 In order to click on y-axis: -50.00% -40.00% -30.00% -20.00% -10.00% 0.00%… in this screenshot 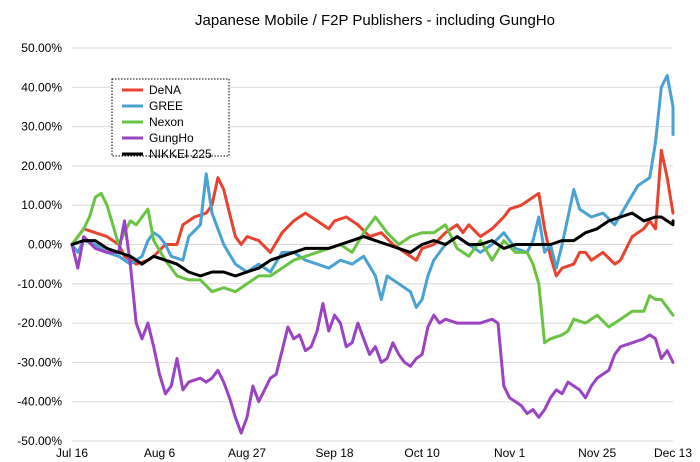, I will do `click(39, 244)`.